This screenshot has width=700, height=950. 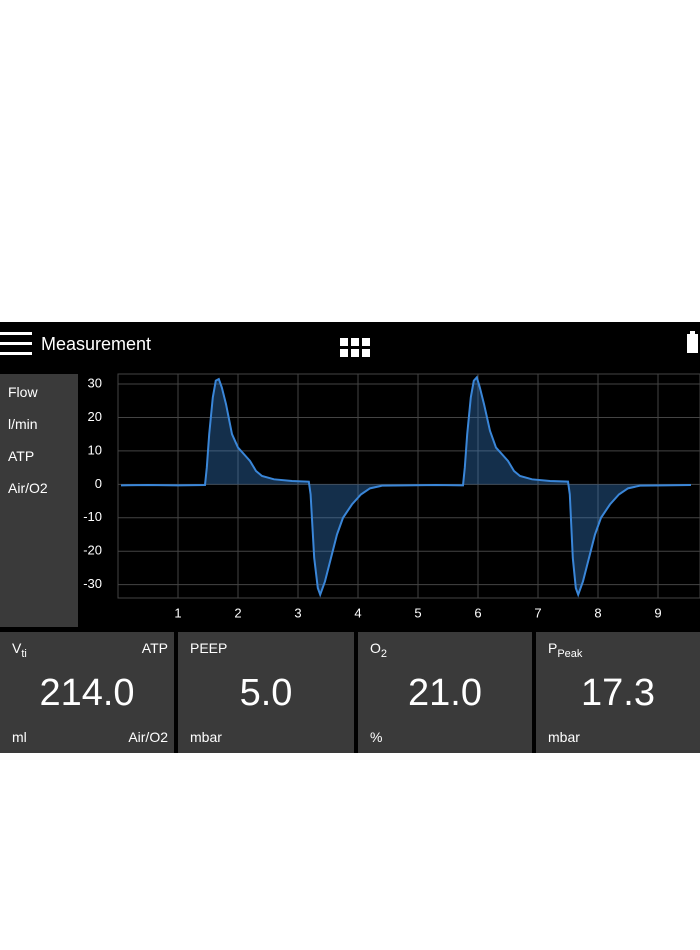 I want to click on grid-menu-button, so click(x=356, y=349).